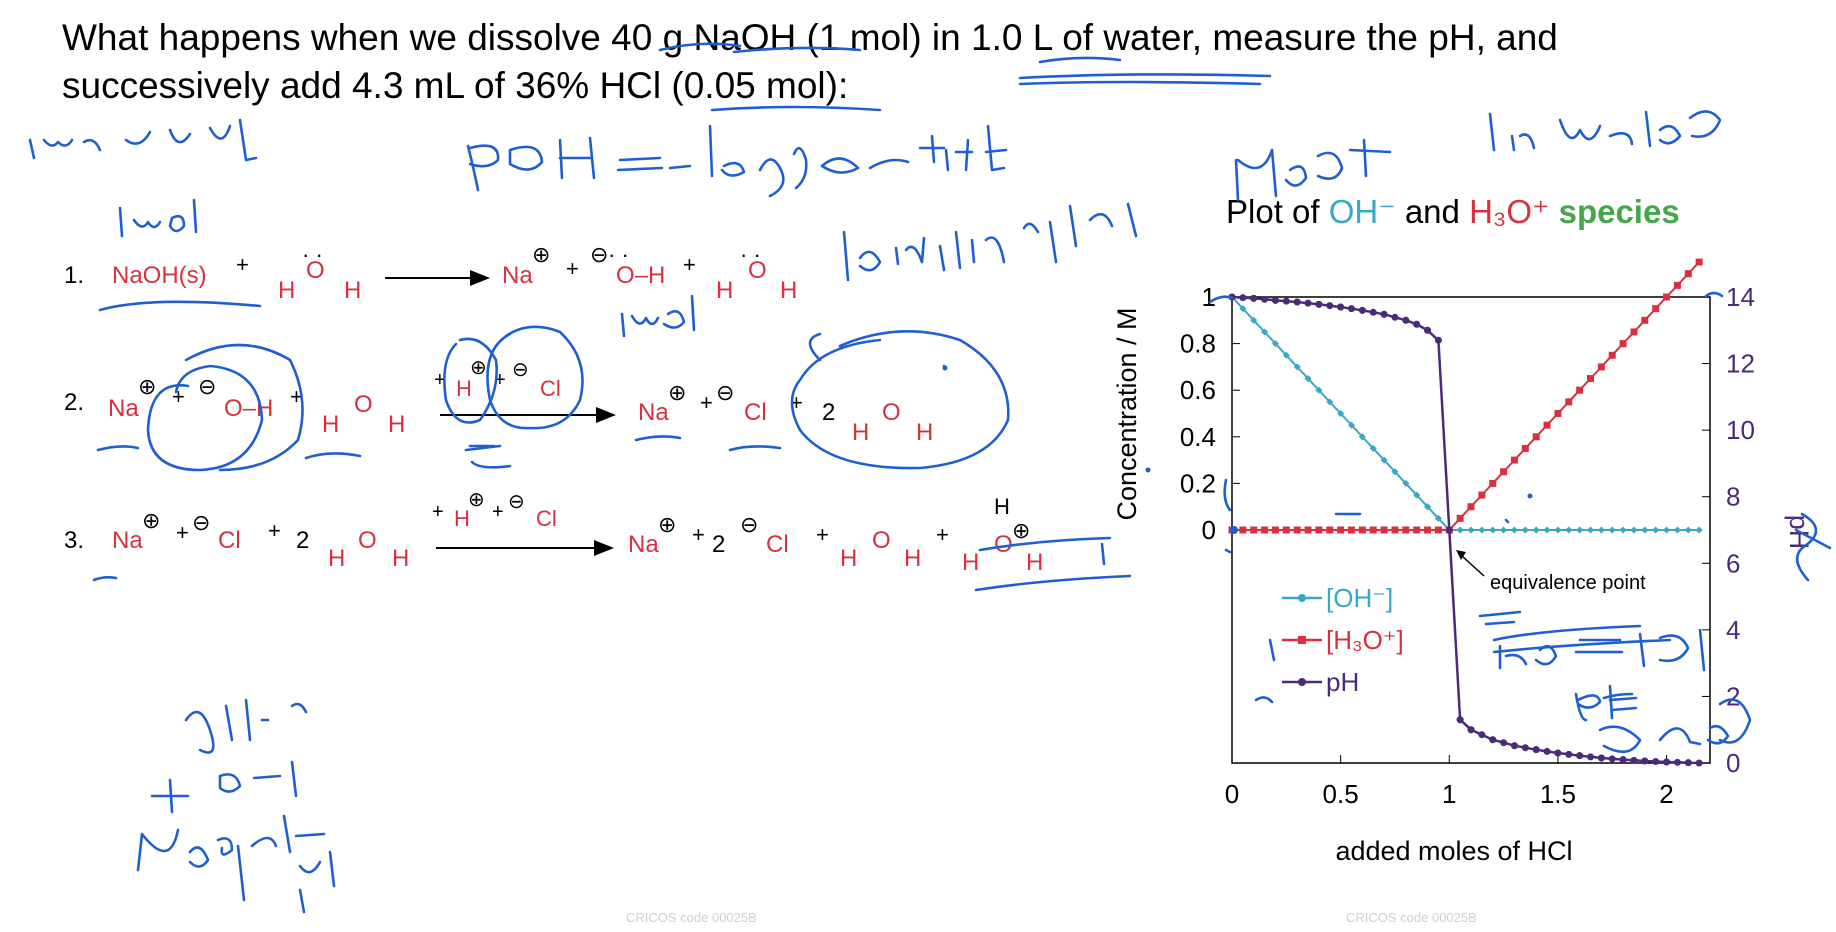 The height and width of the screenshot is (932, 1836). I want to click on y2-tick-label: 2, so click(1733, 696).